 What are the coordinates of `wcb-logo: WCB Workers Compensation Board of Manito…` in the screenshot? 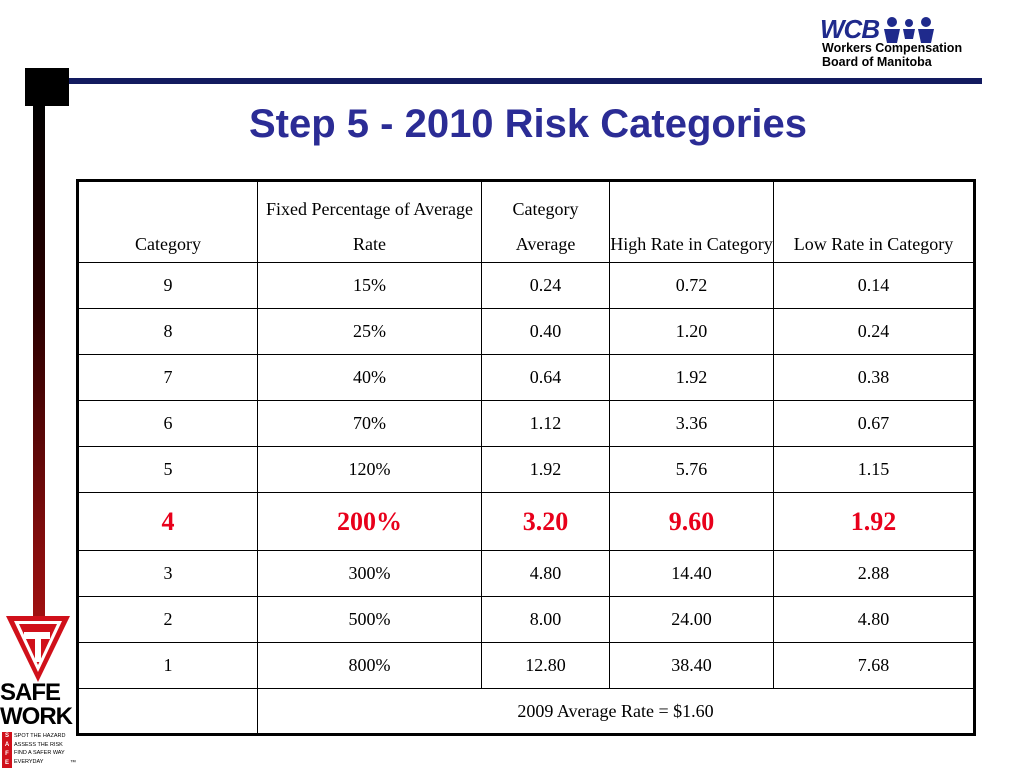 It's located at (900, 44).